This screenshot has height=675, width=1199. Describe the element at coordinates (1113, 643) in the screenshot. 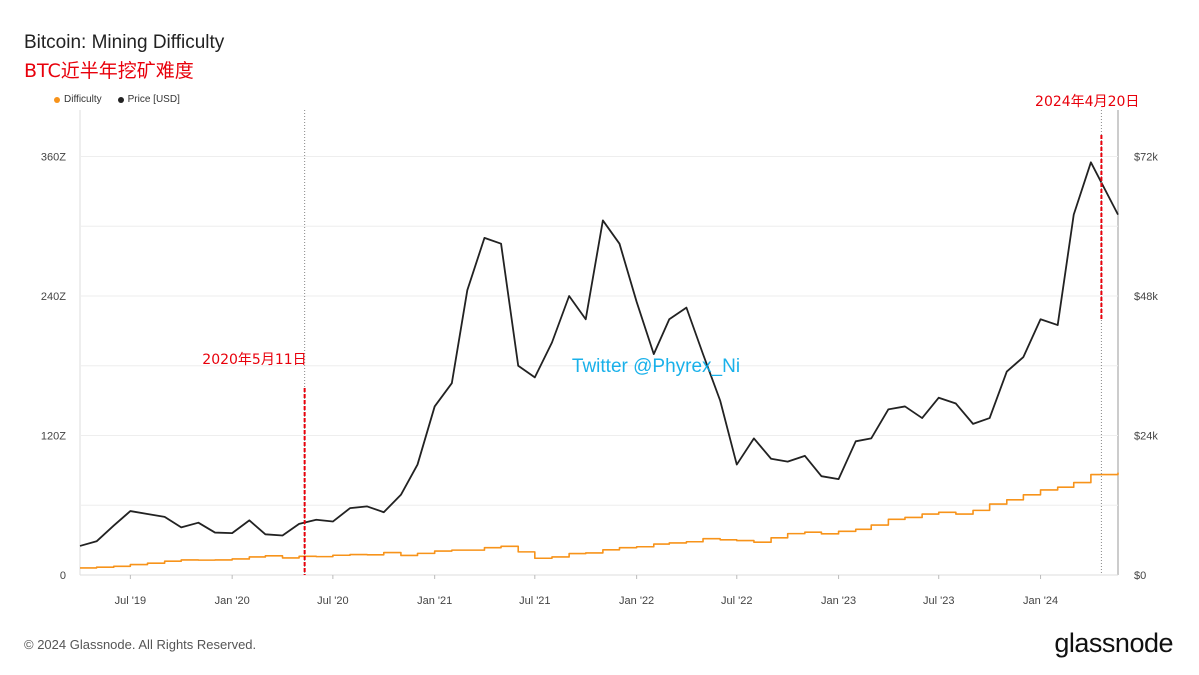

I see `glassnode-logo: glassnode` at that location.